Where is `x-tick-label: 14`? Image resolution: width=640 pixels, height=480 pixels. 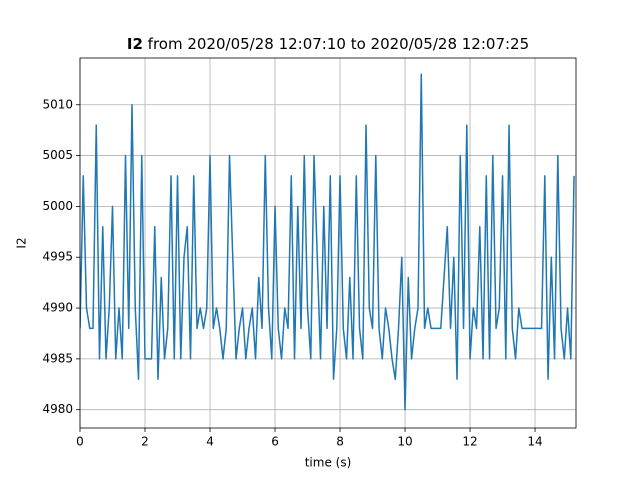
x-tick-label: 14 is located at coordinates (534, 442).